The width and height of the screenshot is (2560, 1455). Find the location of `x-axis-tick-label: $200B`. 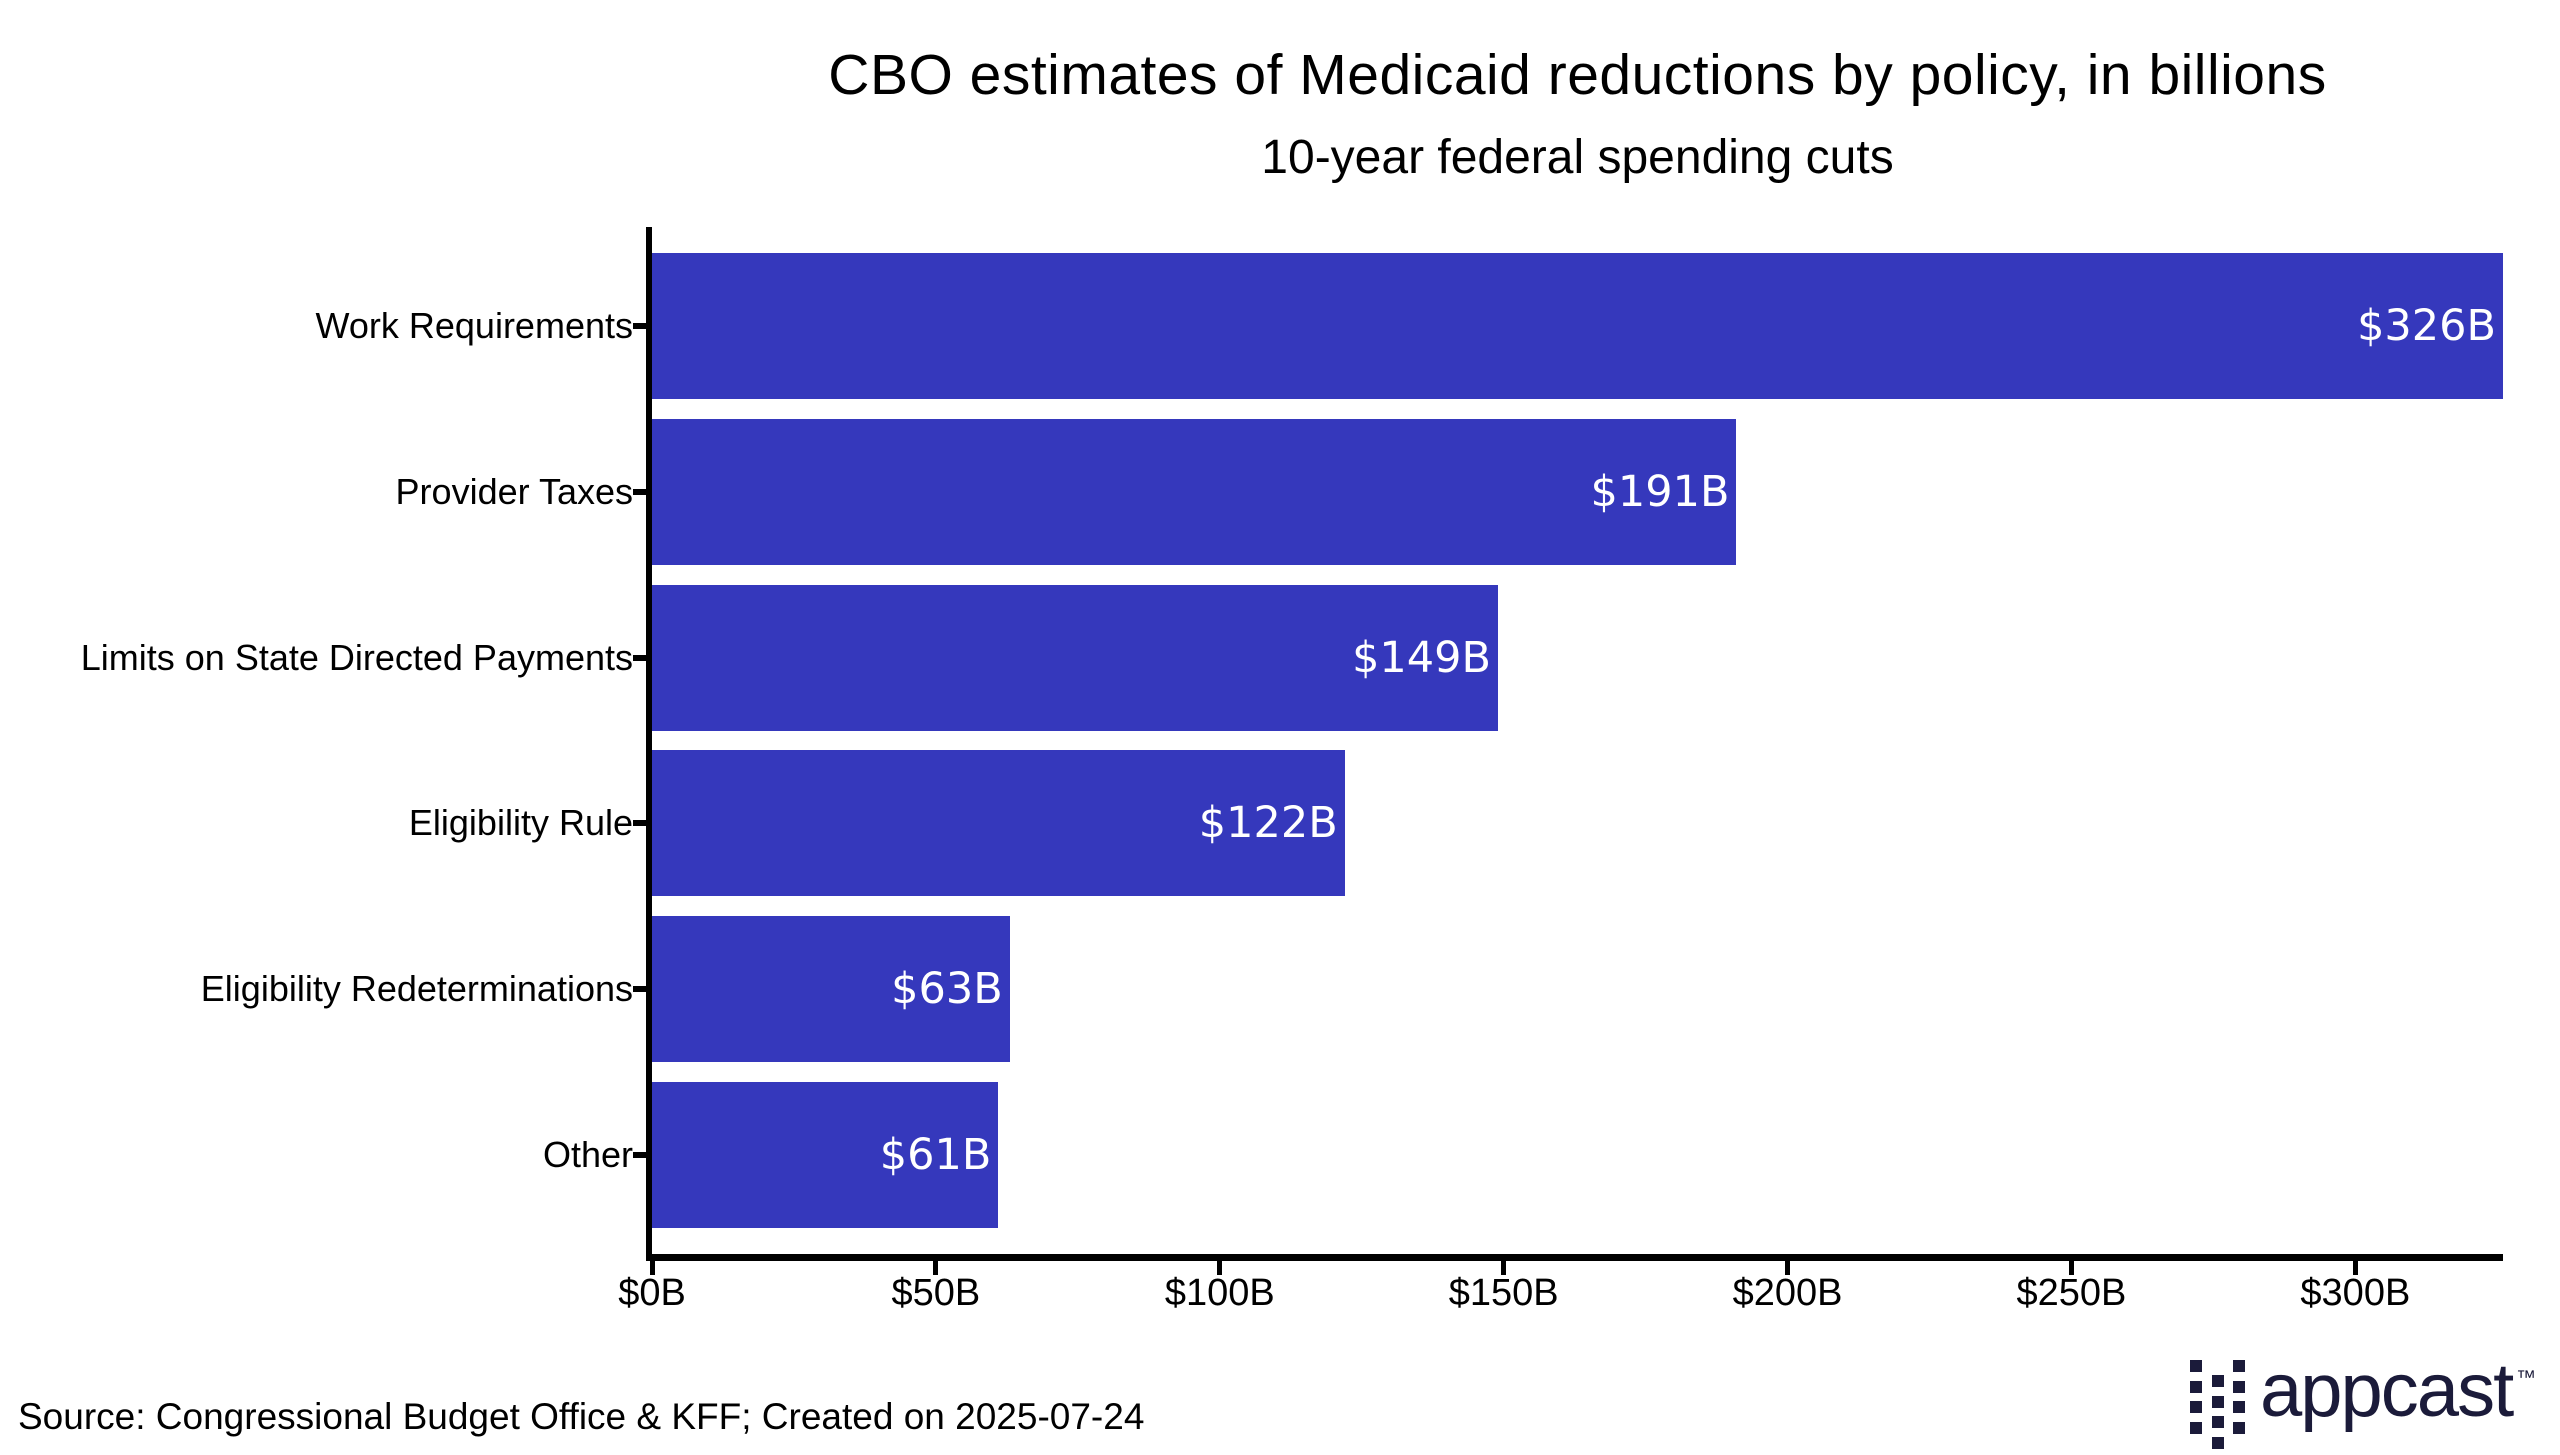

x-axis-tick-label: $200B is located at coordinates (1787, 1293).